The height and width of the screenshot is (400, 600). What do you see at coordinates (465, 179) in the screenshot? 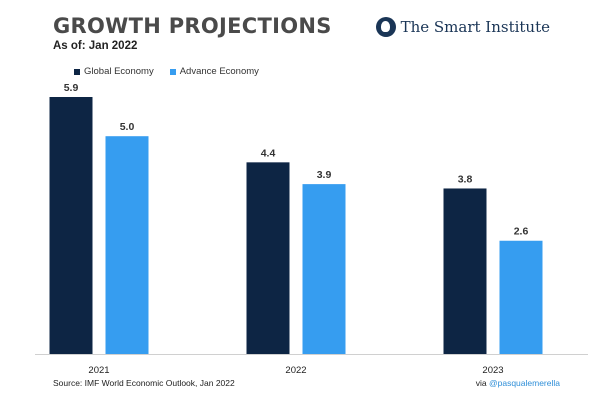
I see `data-label-global-2023: 3.8` at bounding box center [465, 179].